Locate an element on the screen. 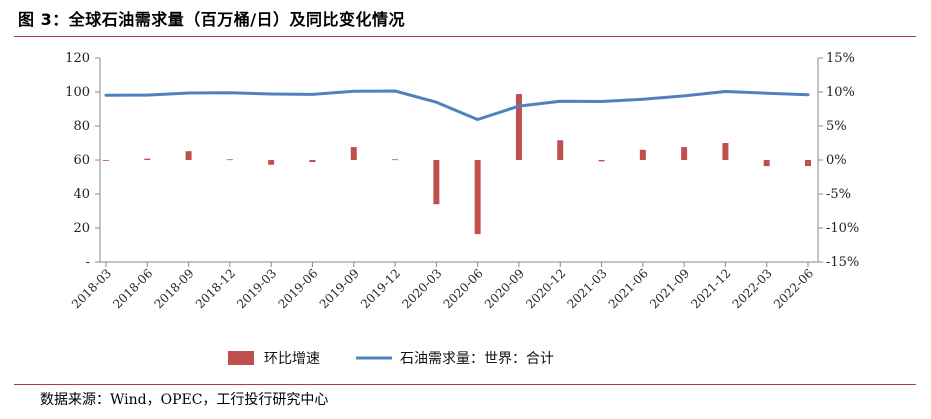  x-tick-label: 2018-09 is located at coordinates (174, 288).